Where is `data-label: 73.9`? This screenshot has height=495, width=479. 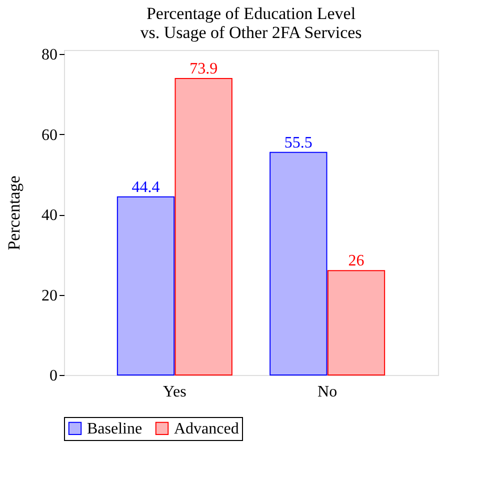 data-label: 73.9 is located at coordinates (204, 69).